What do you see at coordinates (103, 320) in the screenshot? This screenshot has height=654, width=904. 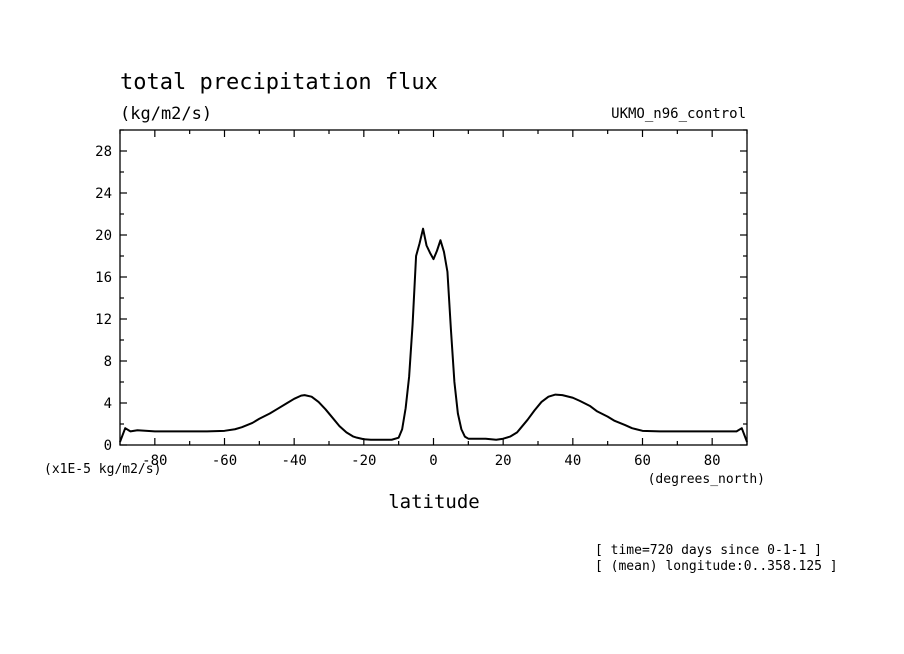 I see `y-tick-label: 12` at bounding box center [103, 320].